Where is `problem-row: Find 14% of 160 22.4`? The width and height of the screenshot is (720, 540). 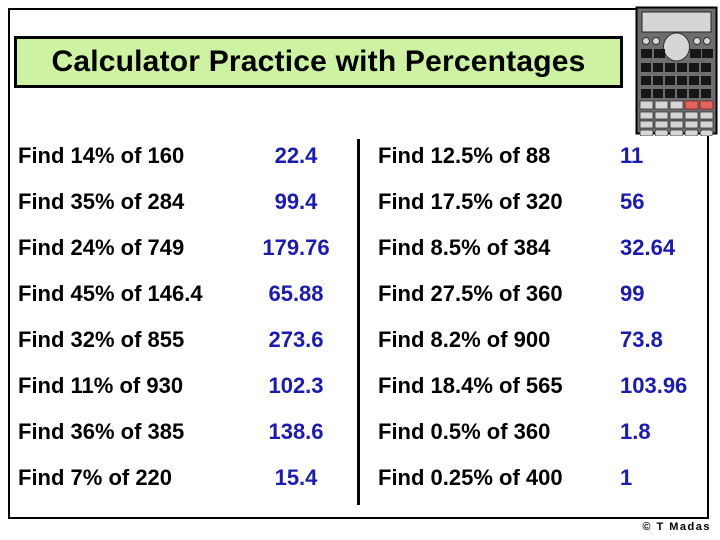
problem-row: Find 14% of 160 22.4 is located at coordinates (187, 157).